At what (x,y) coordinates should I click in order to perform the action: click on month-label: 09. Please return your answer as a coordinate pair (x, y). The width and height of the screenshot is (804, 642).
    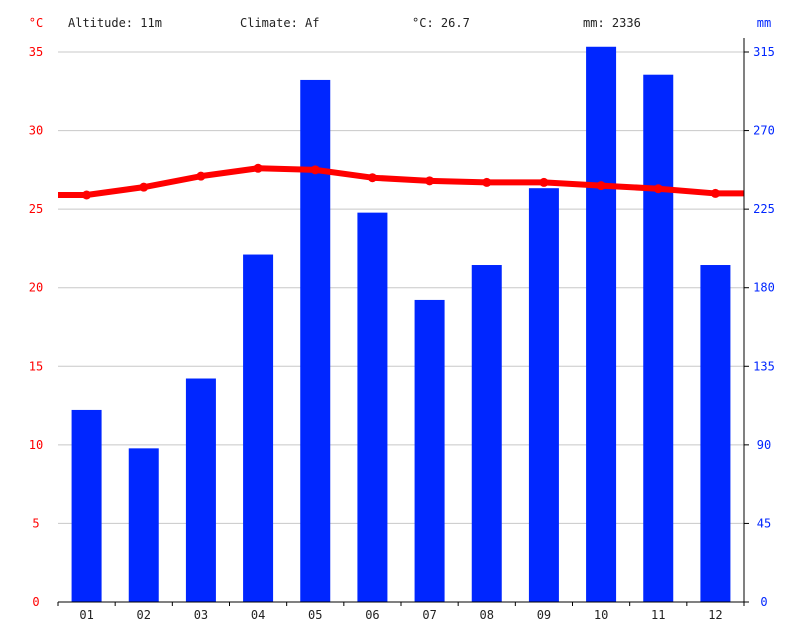
    Looking at the image, I should click on (544, 615).